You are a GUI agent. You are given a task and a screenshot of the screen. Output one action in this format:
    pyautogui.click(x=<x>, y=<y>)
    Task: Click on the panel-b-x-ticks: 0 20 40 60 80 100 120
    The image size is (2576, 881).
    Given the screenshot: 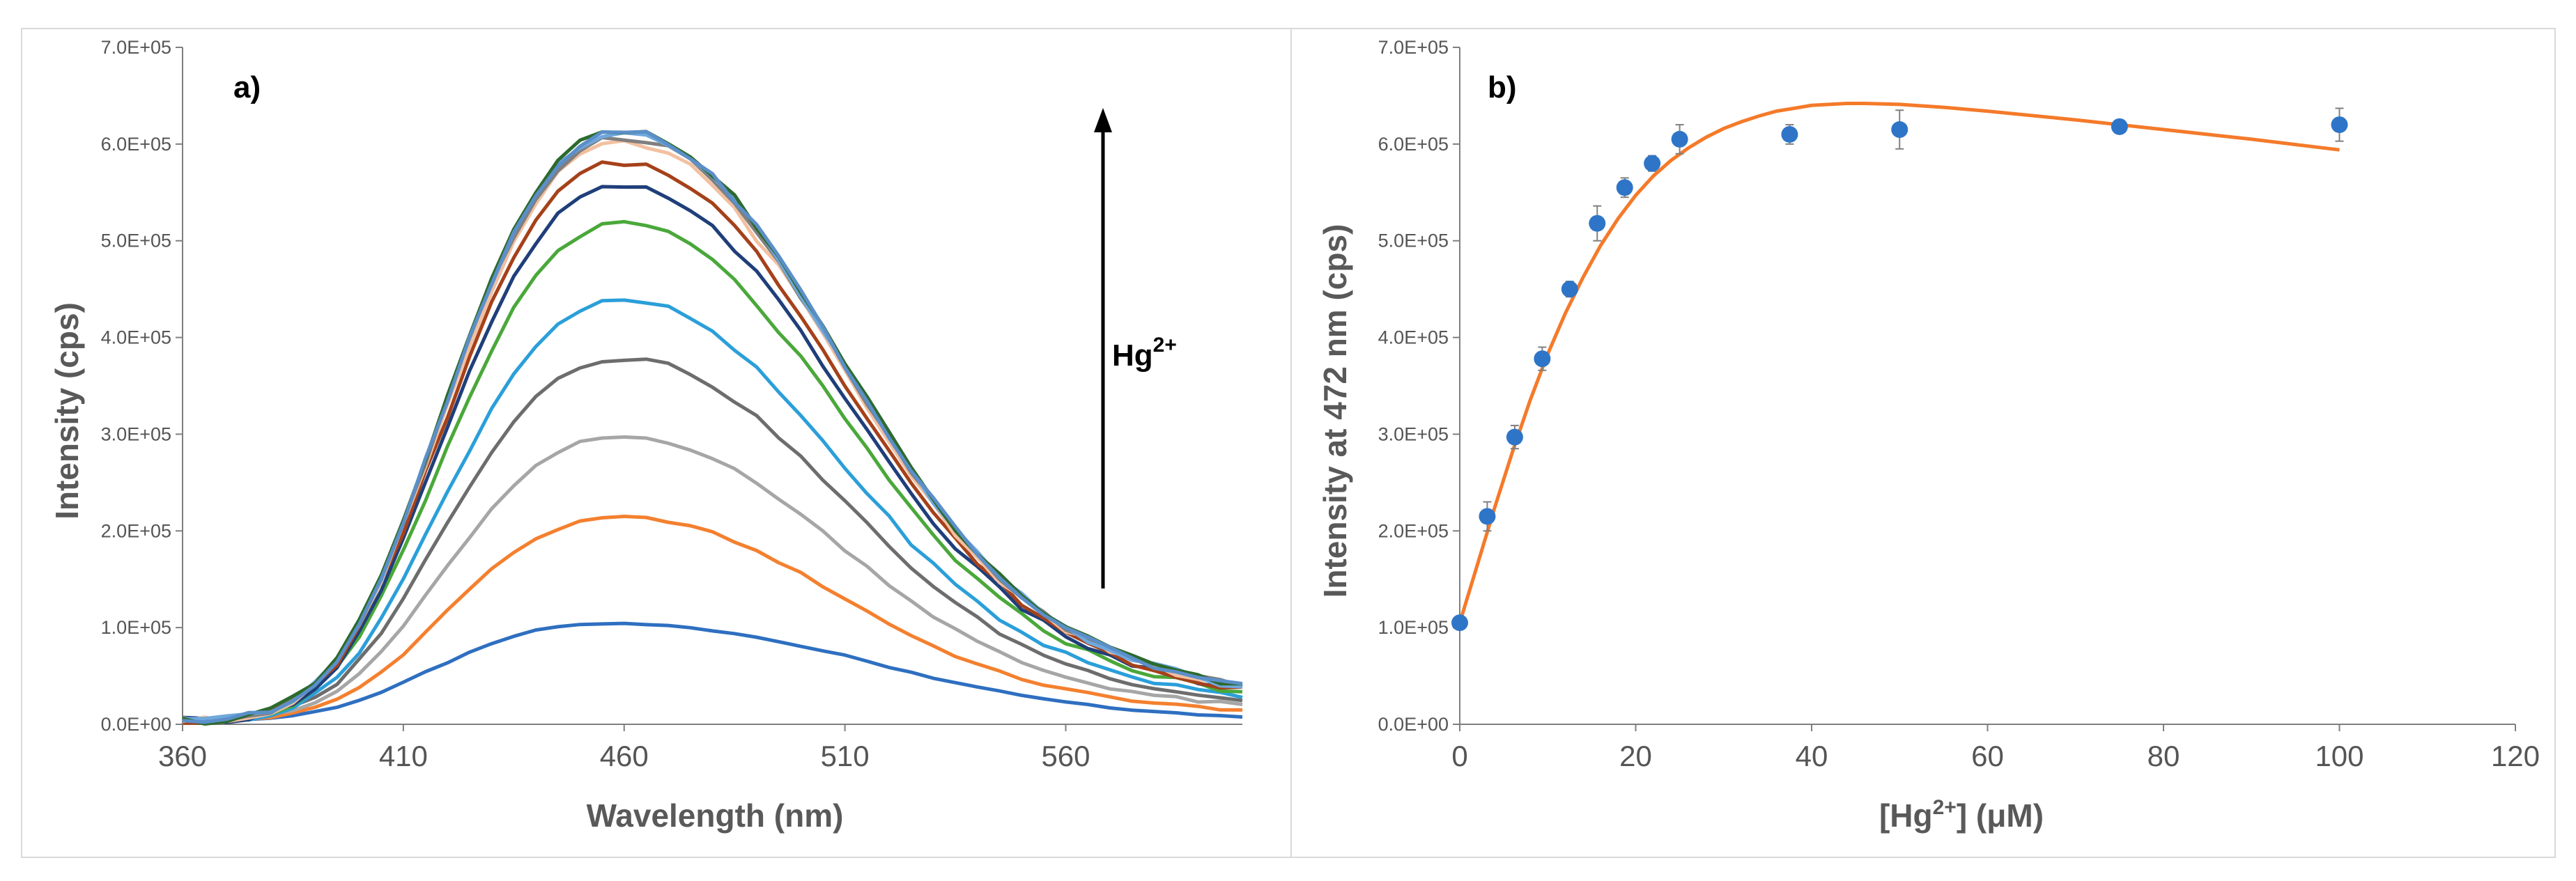 What is the action you would take?
    pyautogui.click(x=1995, y=748)
    